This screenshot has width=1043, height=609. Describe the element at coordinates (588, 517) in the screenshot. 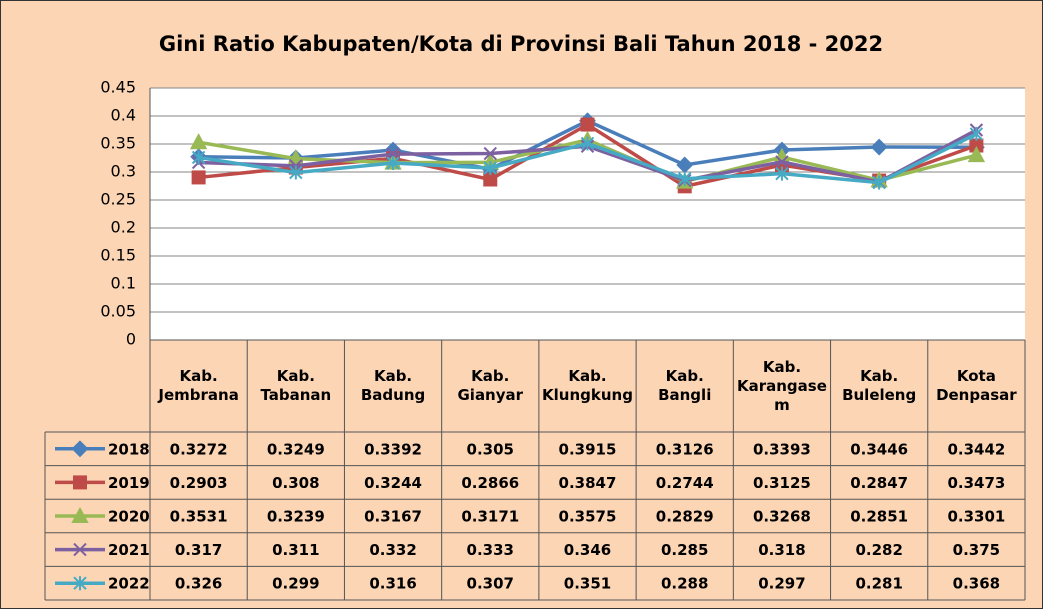

I see `table-value: 0.3575` at that location.